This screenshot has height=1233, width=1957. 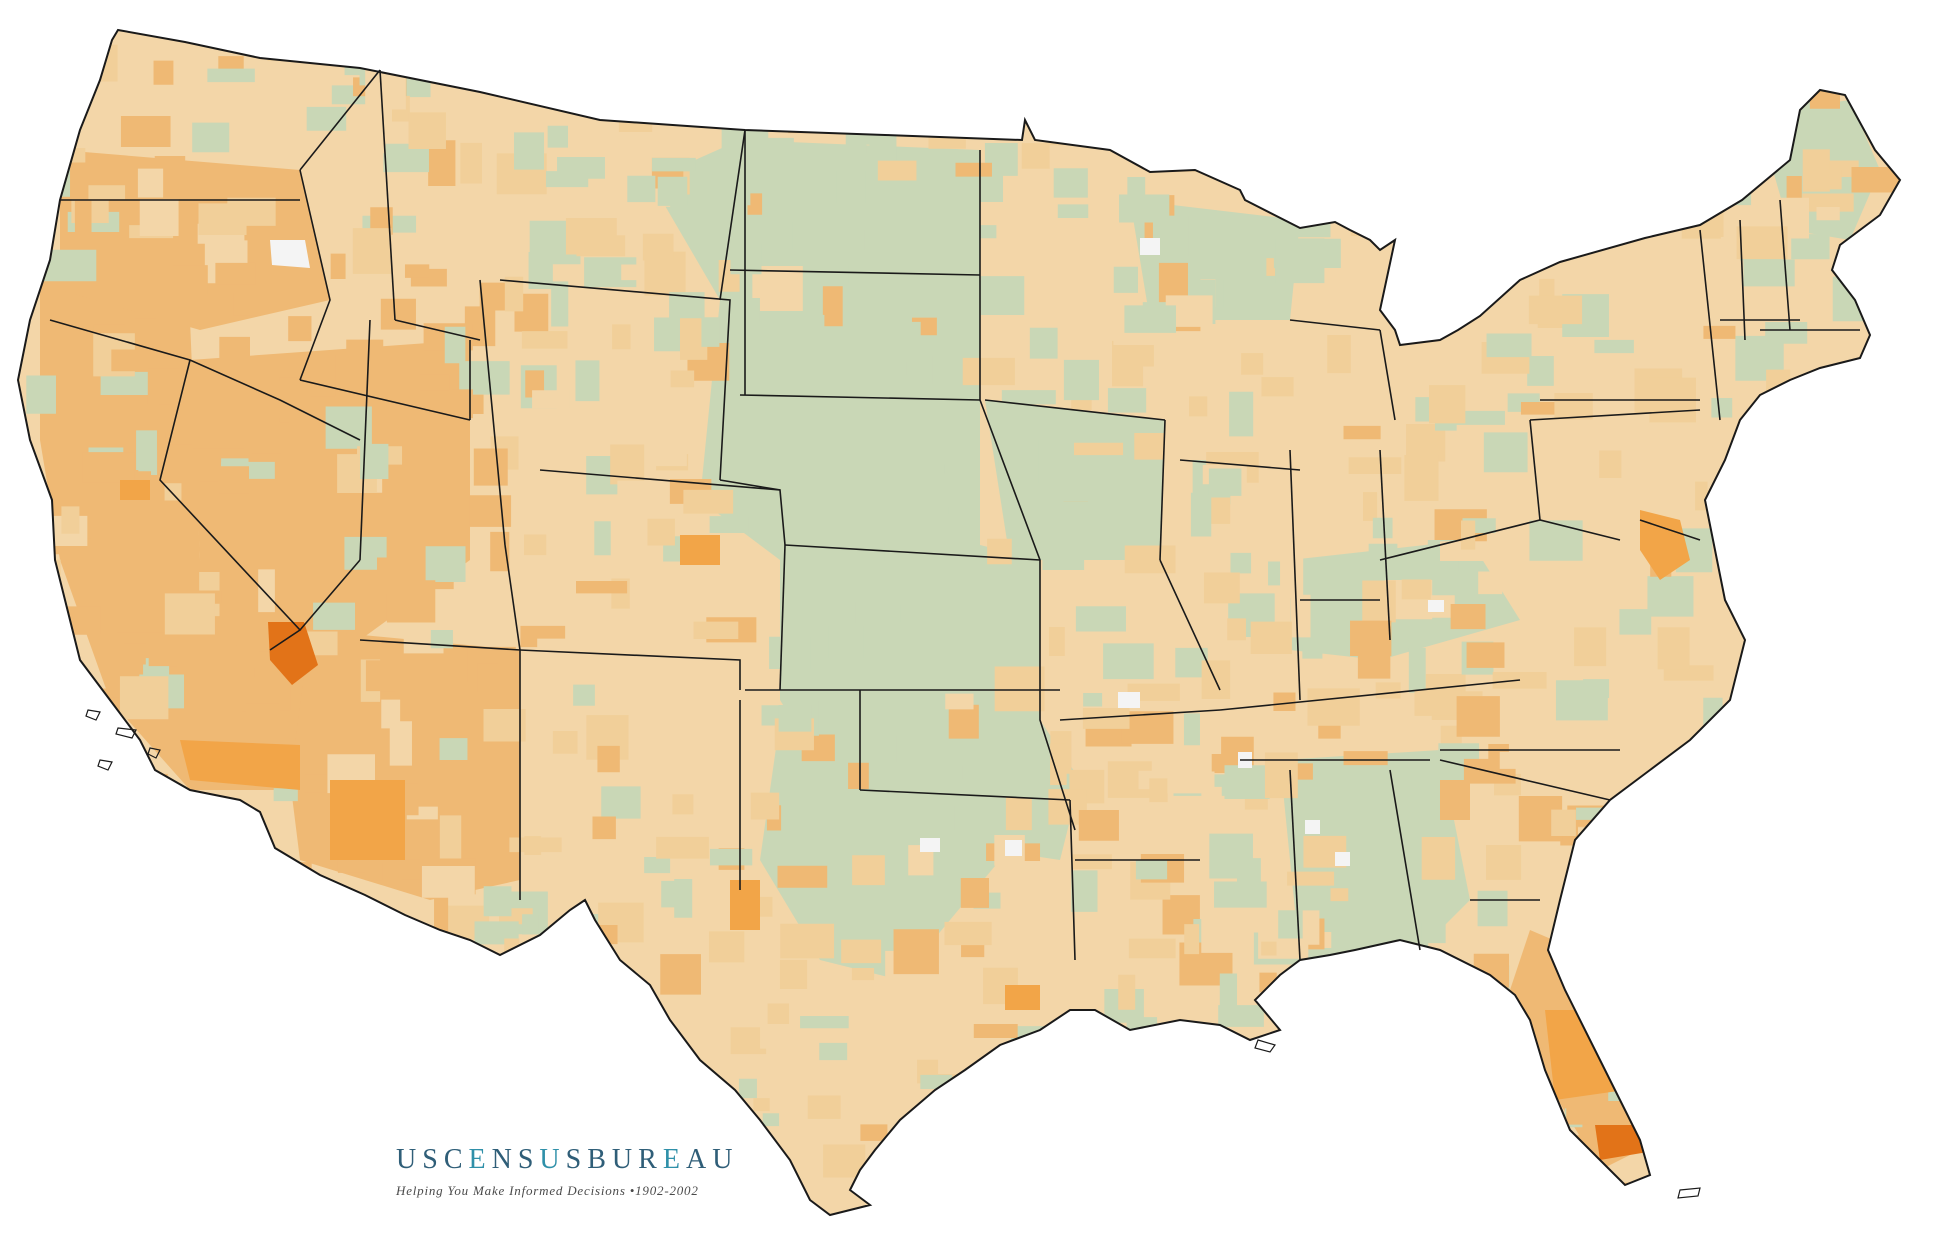 I want to click on wordmark-letter: A, so click(x=699, y=1159).